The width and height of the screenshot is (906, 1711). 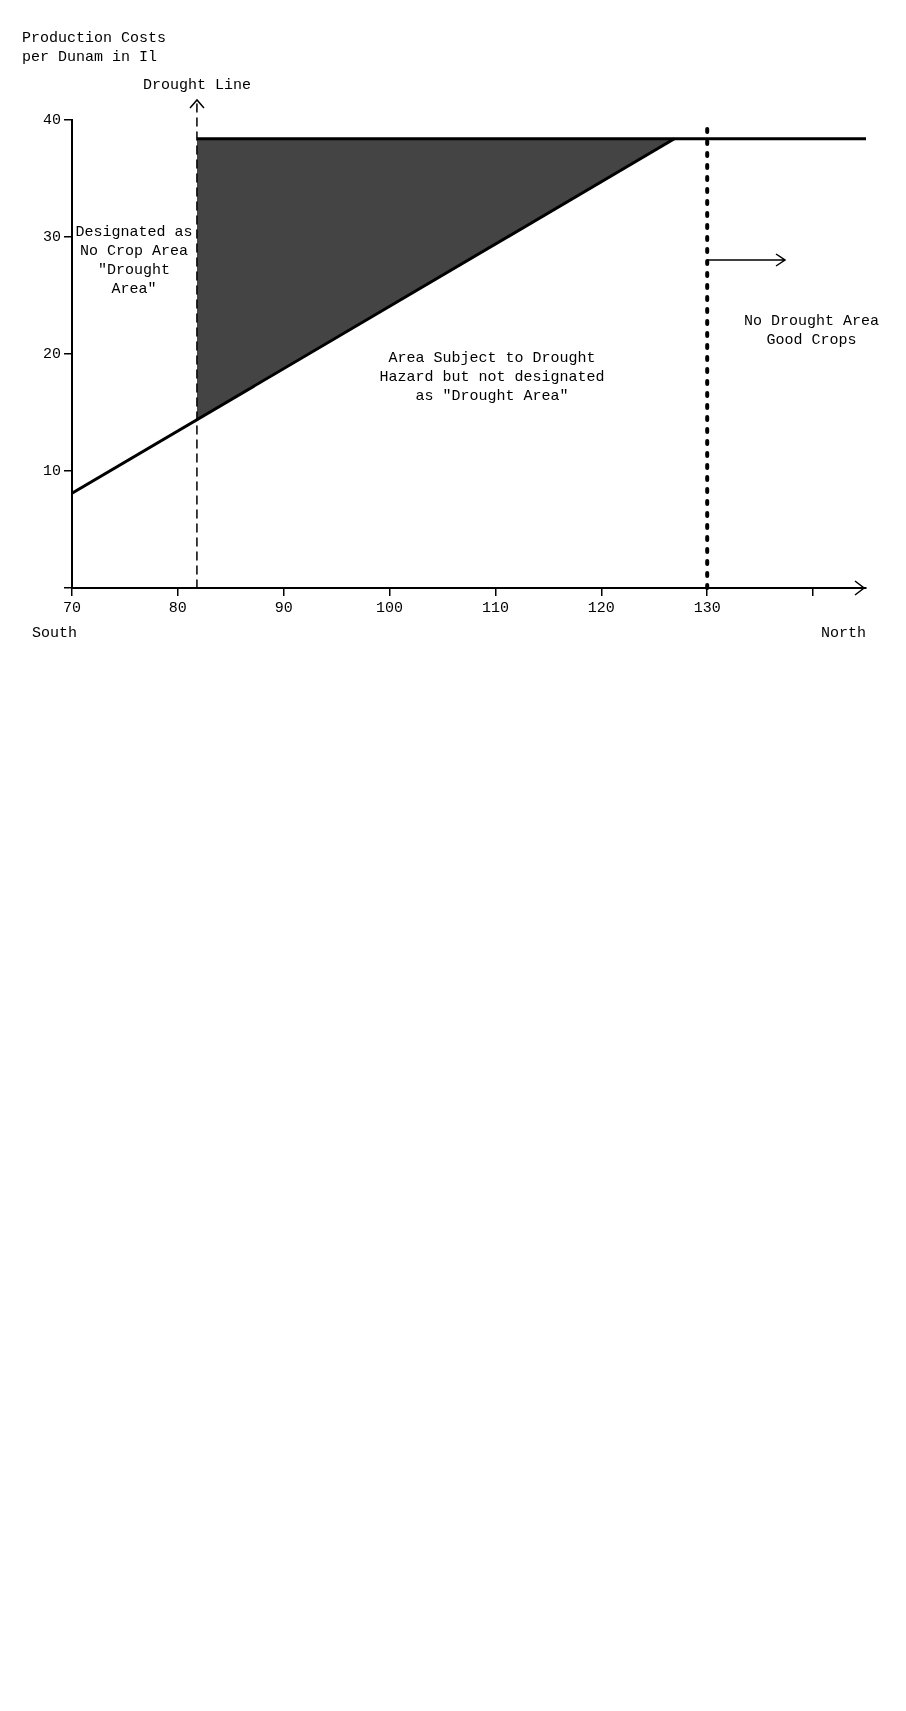 I want to click on annotation: No Drought Area Good Crops, so click(x=812, y=331).